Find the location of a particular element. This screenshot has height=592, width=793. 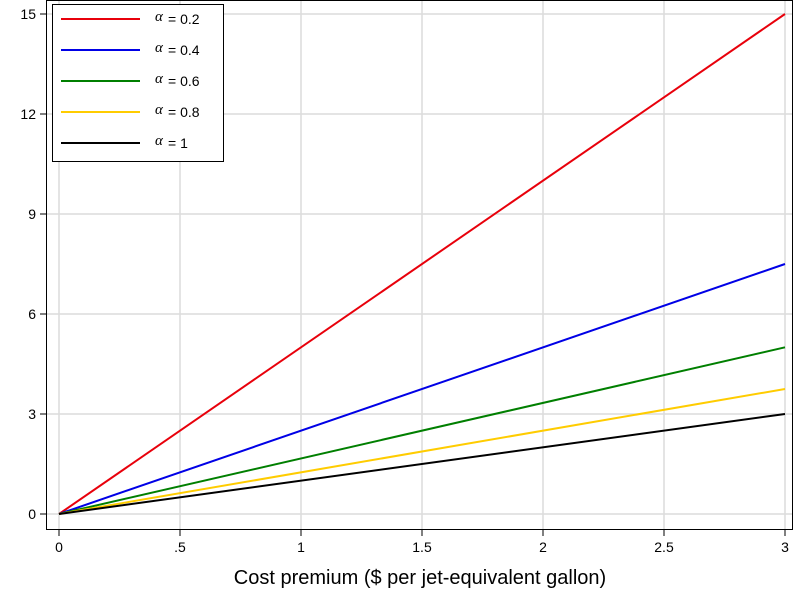

y-axis: 0 3 6 9 12 15 is located at coordinates (33, 264).